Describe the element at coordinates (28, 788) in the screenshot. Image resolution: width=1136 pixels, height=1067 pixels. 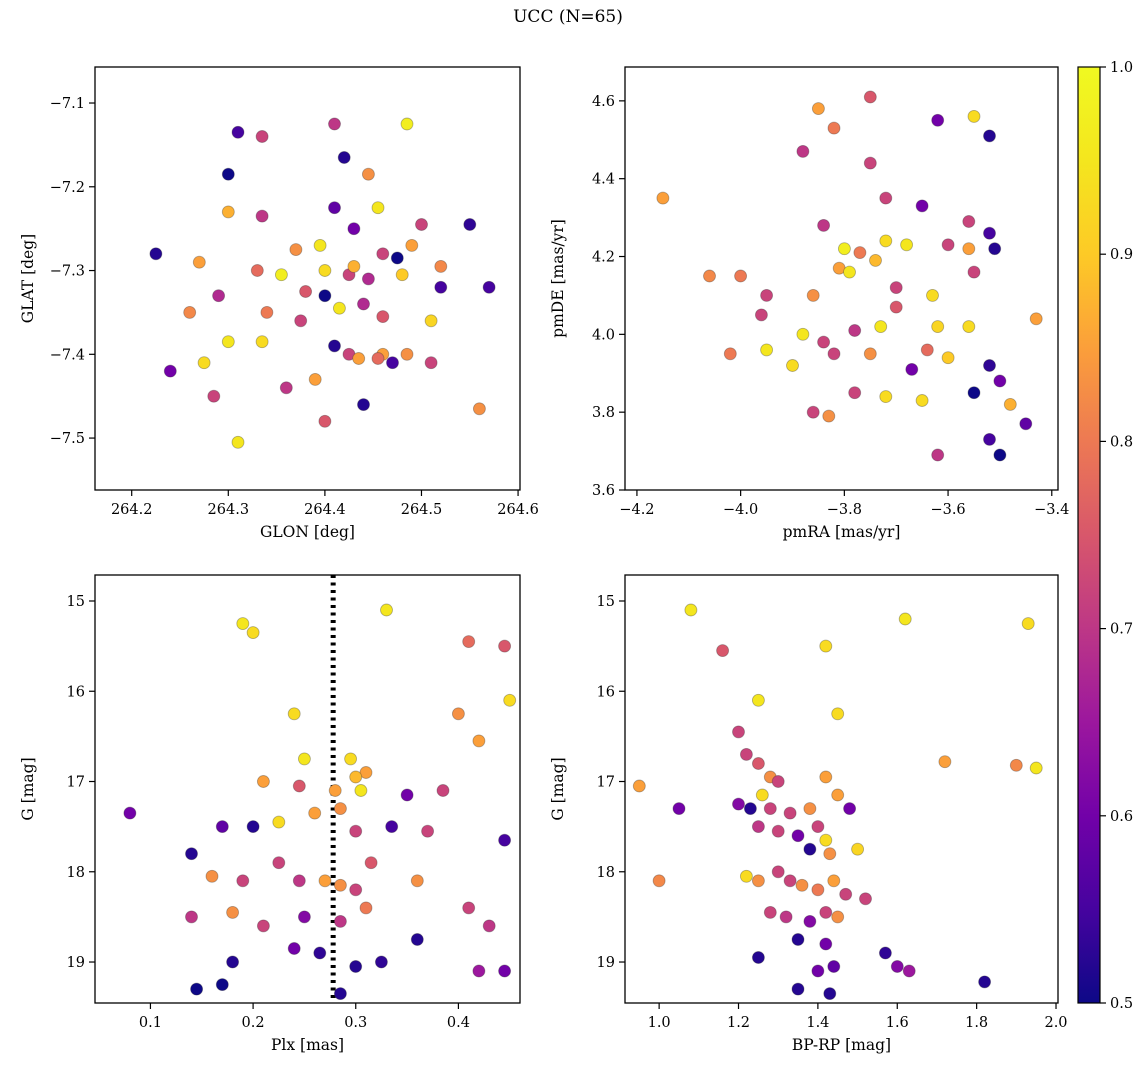
I see `y-axis-label-plx-g: G [mag]` at that location.